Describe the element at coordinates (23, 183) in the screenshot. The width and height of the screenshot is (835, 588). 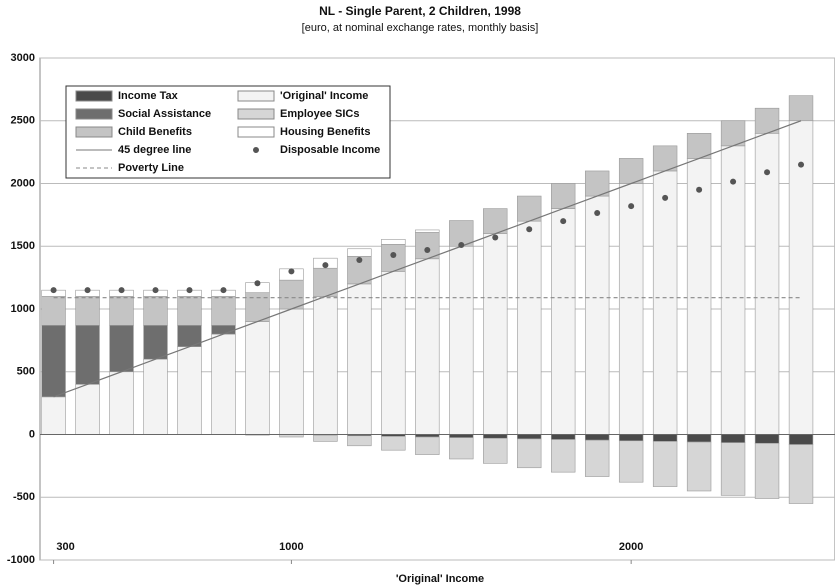
I see `y-tick-label: 2000` at that location.